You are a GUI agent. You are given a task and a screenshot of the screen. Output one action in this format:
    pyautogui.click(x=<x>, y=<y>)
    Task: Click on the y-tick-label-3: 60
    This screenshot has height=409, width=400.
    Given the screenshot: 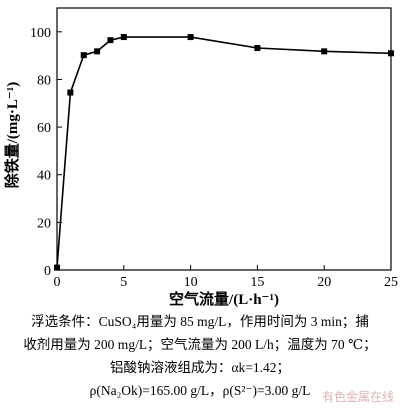 What is the action you would take?
    pyautogui.click(x=44, y=128)
    